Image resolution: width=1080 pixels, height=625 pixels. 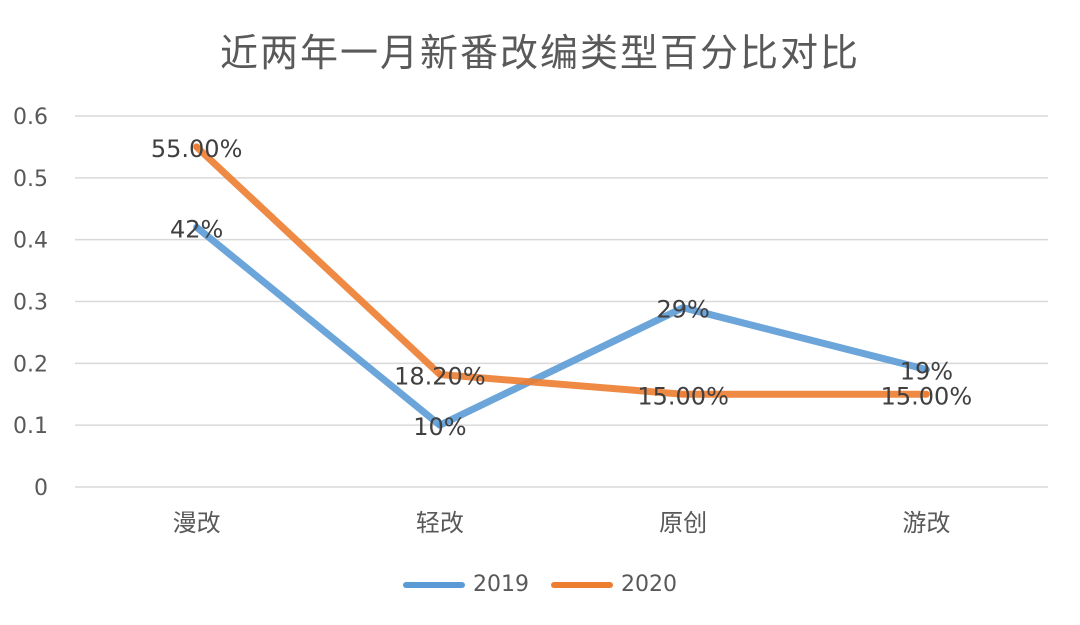 What do you see at coordinates (434, 584) in the screenshot?
I see `legend-swatch-2019` at bounding box center [434, 584].